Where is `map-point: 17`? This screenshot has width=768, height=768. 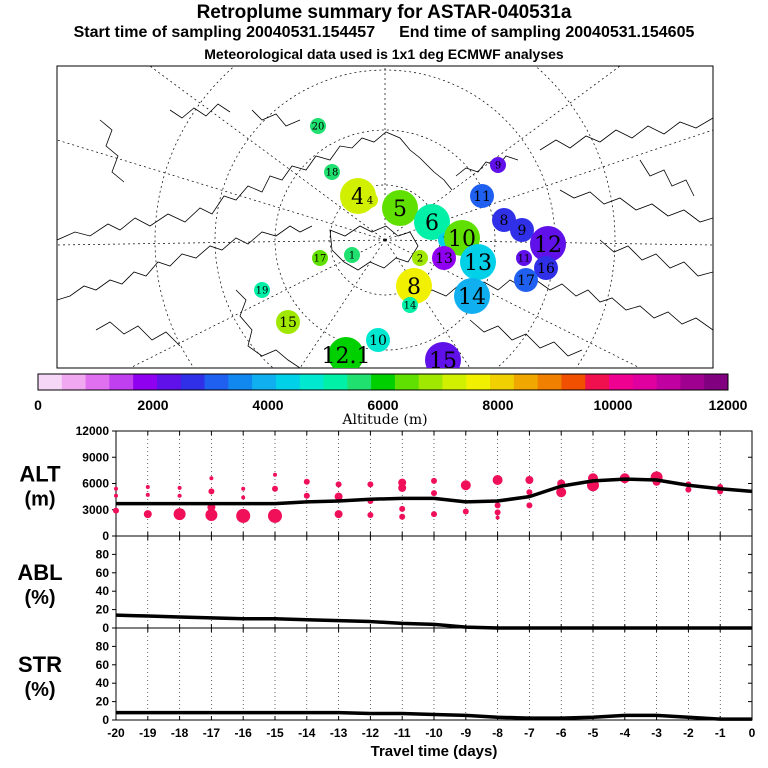
map-point: 17 is located at coordinates (320, 258).